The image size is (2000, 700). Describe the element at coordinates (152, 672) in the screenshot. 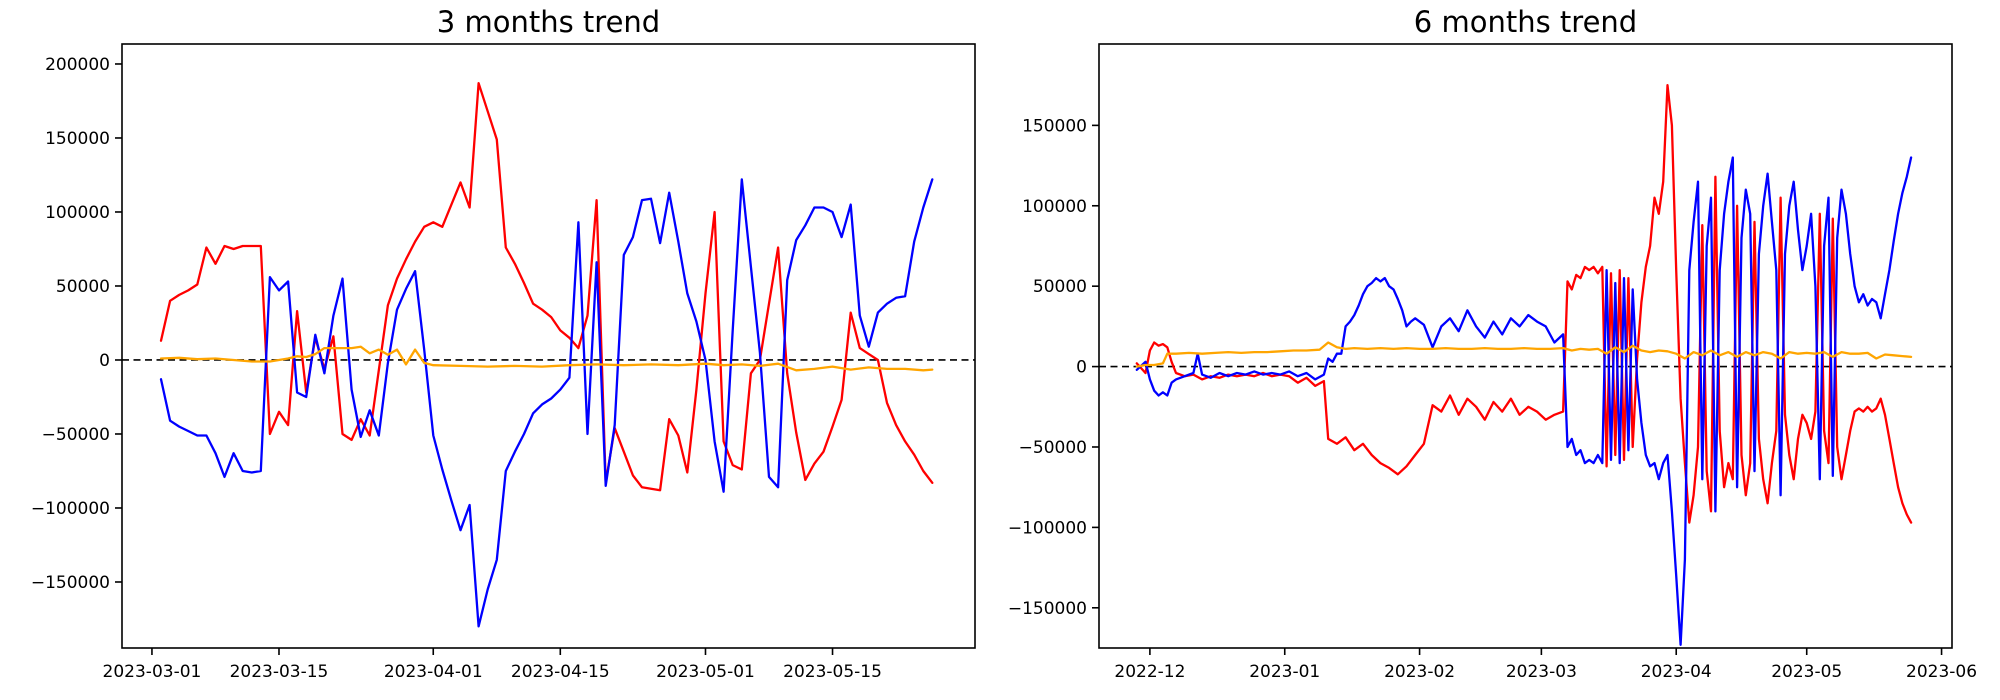

I see `x-tick-label: 2023-03-01` at that location.